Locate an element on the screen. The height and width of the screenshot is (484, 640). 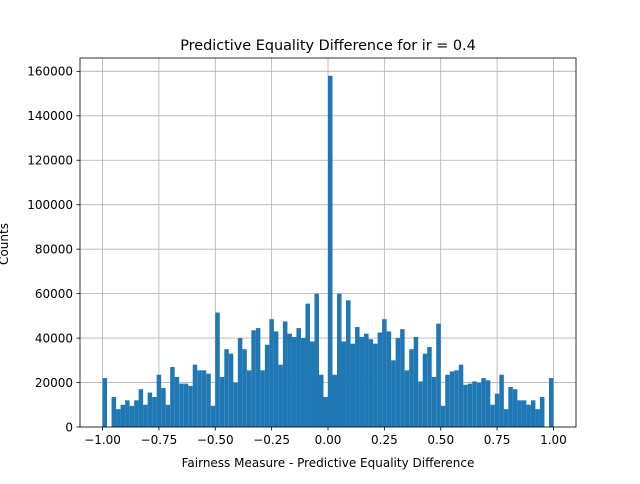
y-tick-label: 60000 is located at coordinates (54, 294).